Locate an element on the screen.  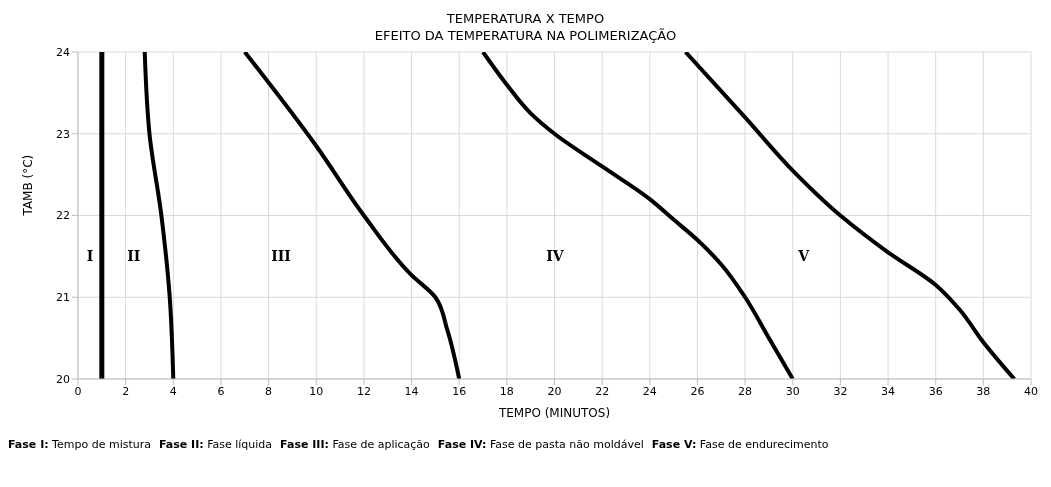
annotation: III is located at coordinates (281, 256).